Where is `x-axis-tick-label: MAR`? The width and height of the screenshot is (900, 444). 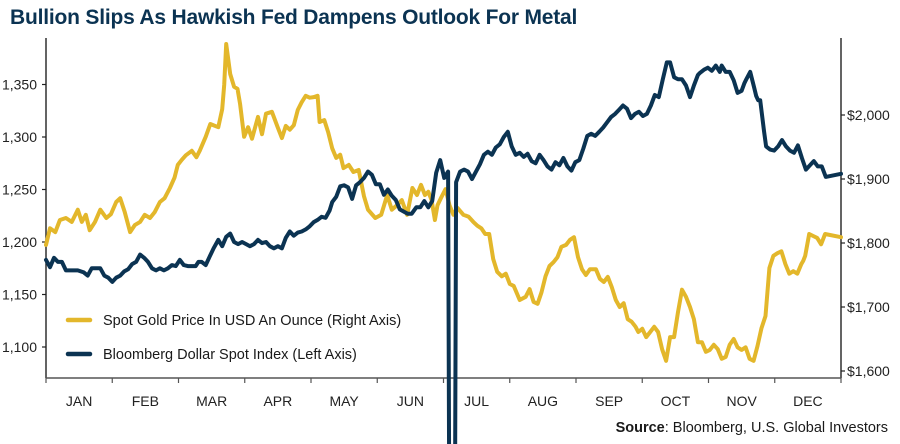
x-axis-tick-label: MAR is located at coordinates (211, 401).